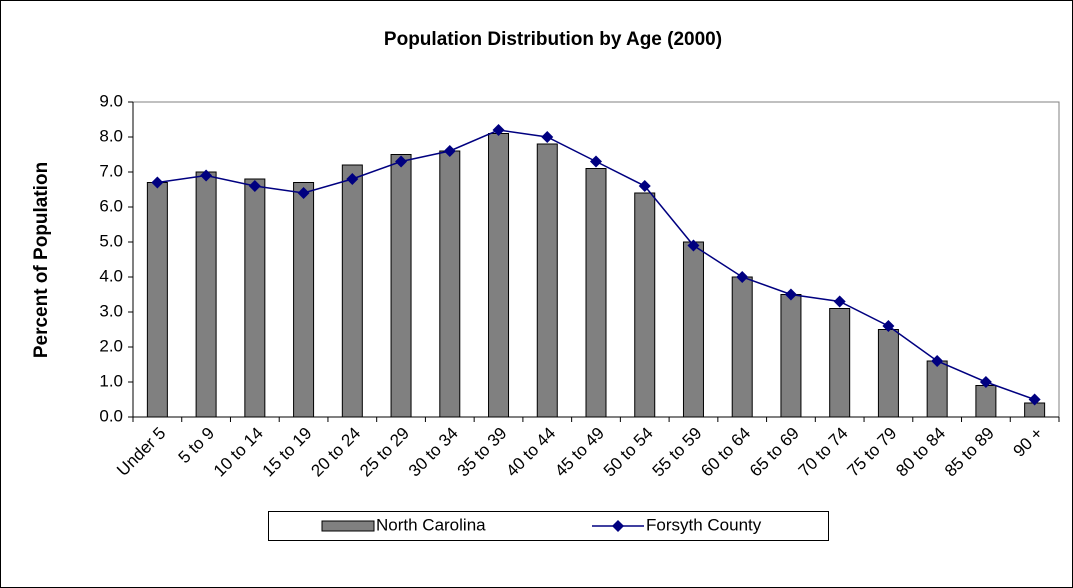 The width and height of the screenshot is (1073, 588). Describe the element at coordinates (111, 275) in the screenshot. I see `y-tick-label: 4.0` at that location.